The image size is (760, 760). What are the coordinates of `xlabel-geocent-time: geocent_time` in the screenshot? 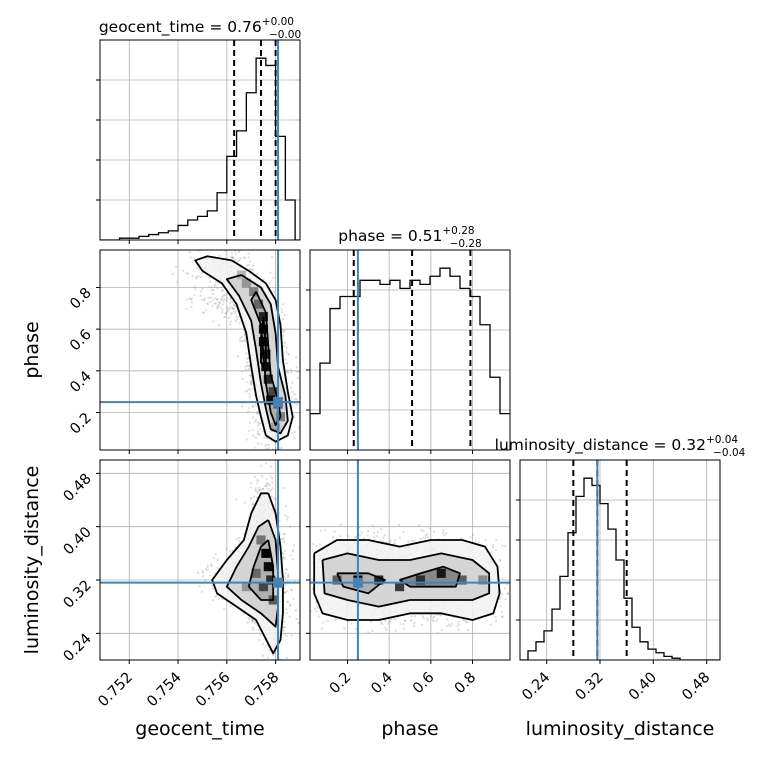 It's located at (199, 729).